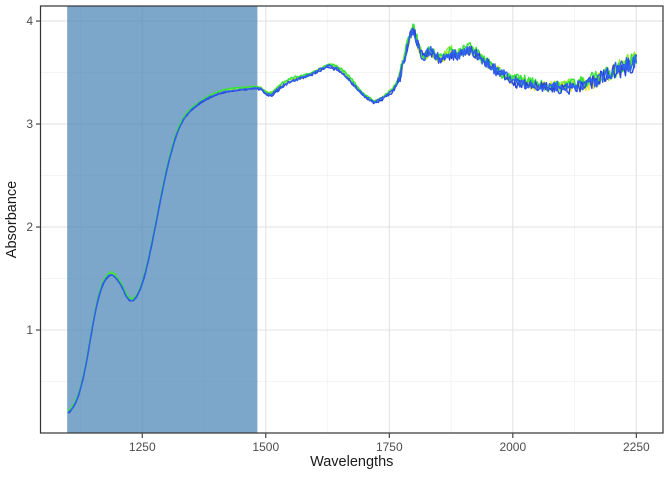 The image size is (672, 485). I want to click on y-tick-label: 4, so click(29, 21).